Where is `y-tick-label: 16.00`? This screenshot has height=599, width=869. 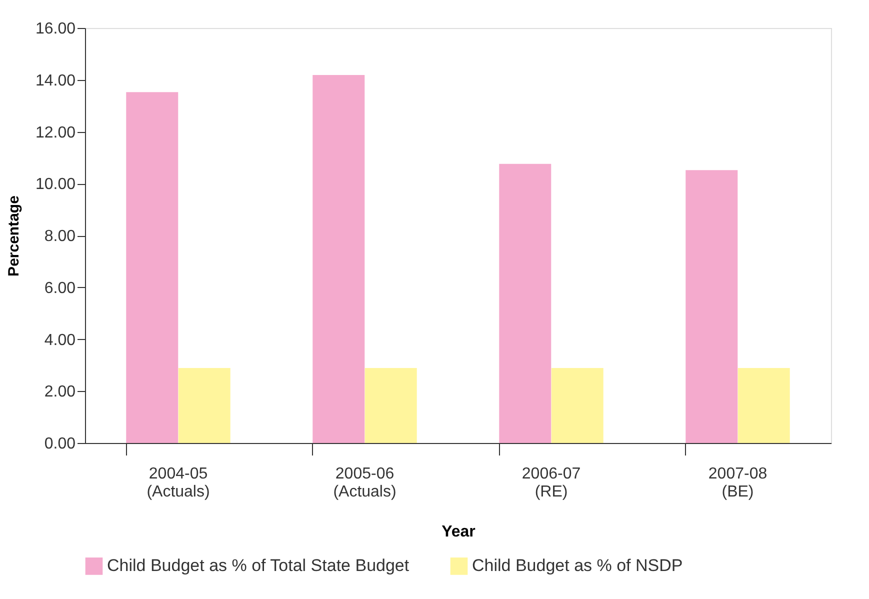
y-tick-label: 16.00 is located at coordinates (55, 29).